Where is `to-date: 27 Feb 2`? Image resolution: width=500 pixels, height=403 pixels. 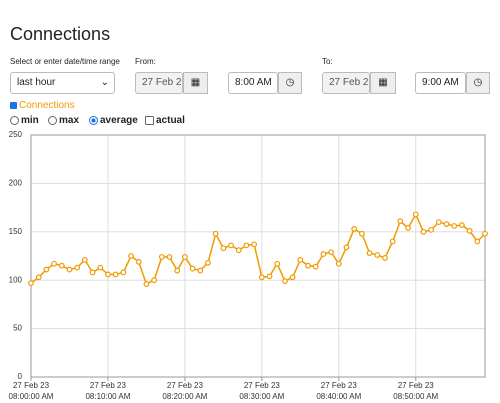 to-date: 27 Feb 2 is located at coordinates (346, 83).